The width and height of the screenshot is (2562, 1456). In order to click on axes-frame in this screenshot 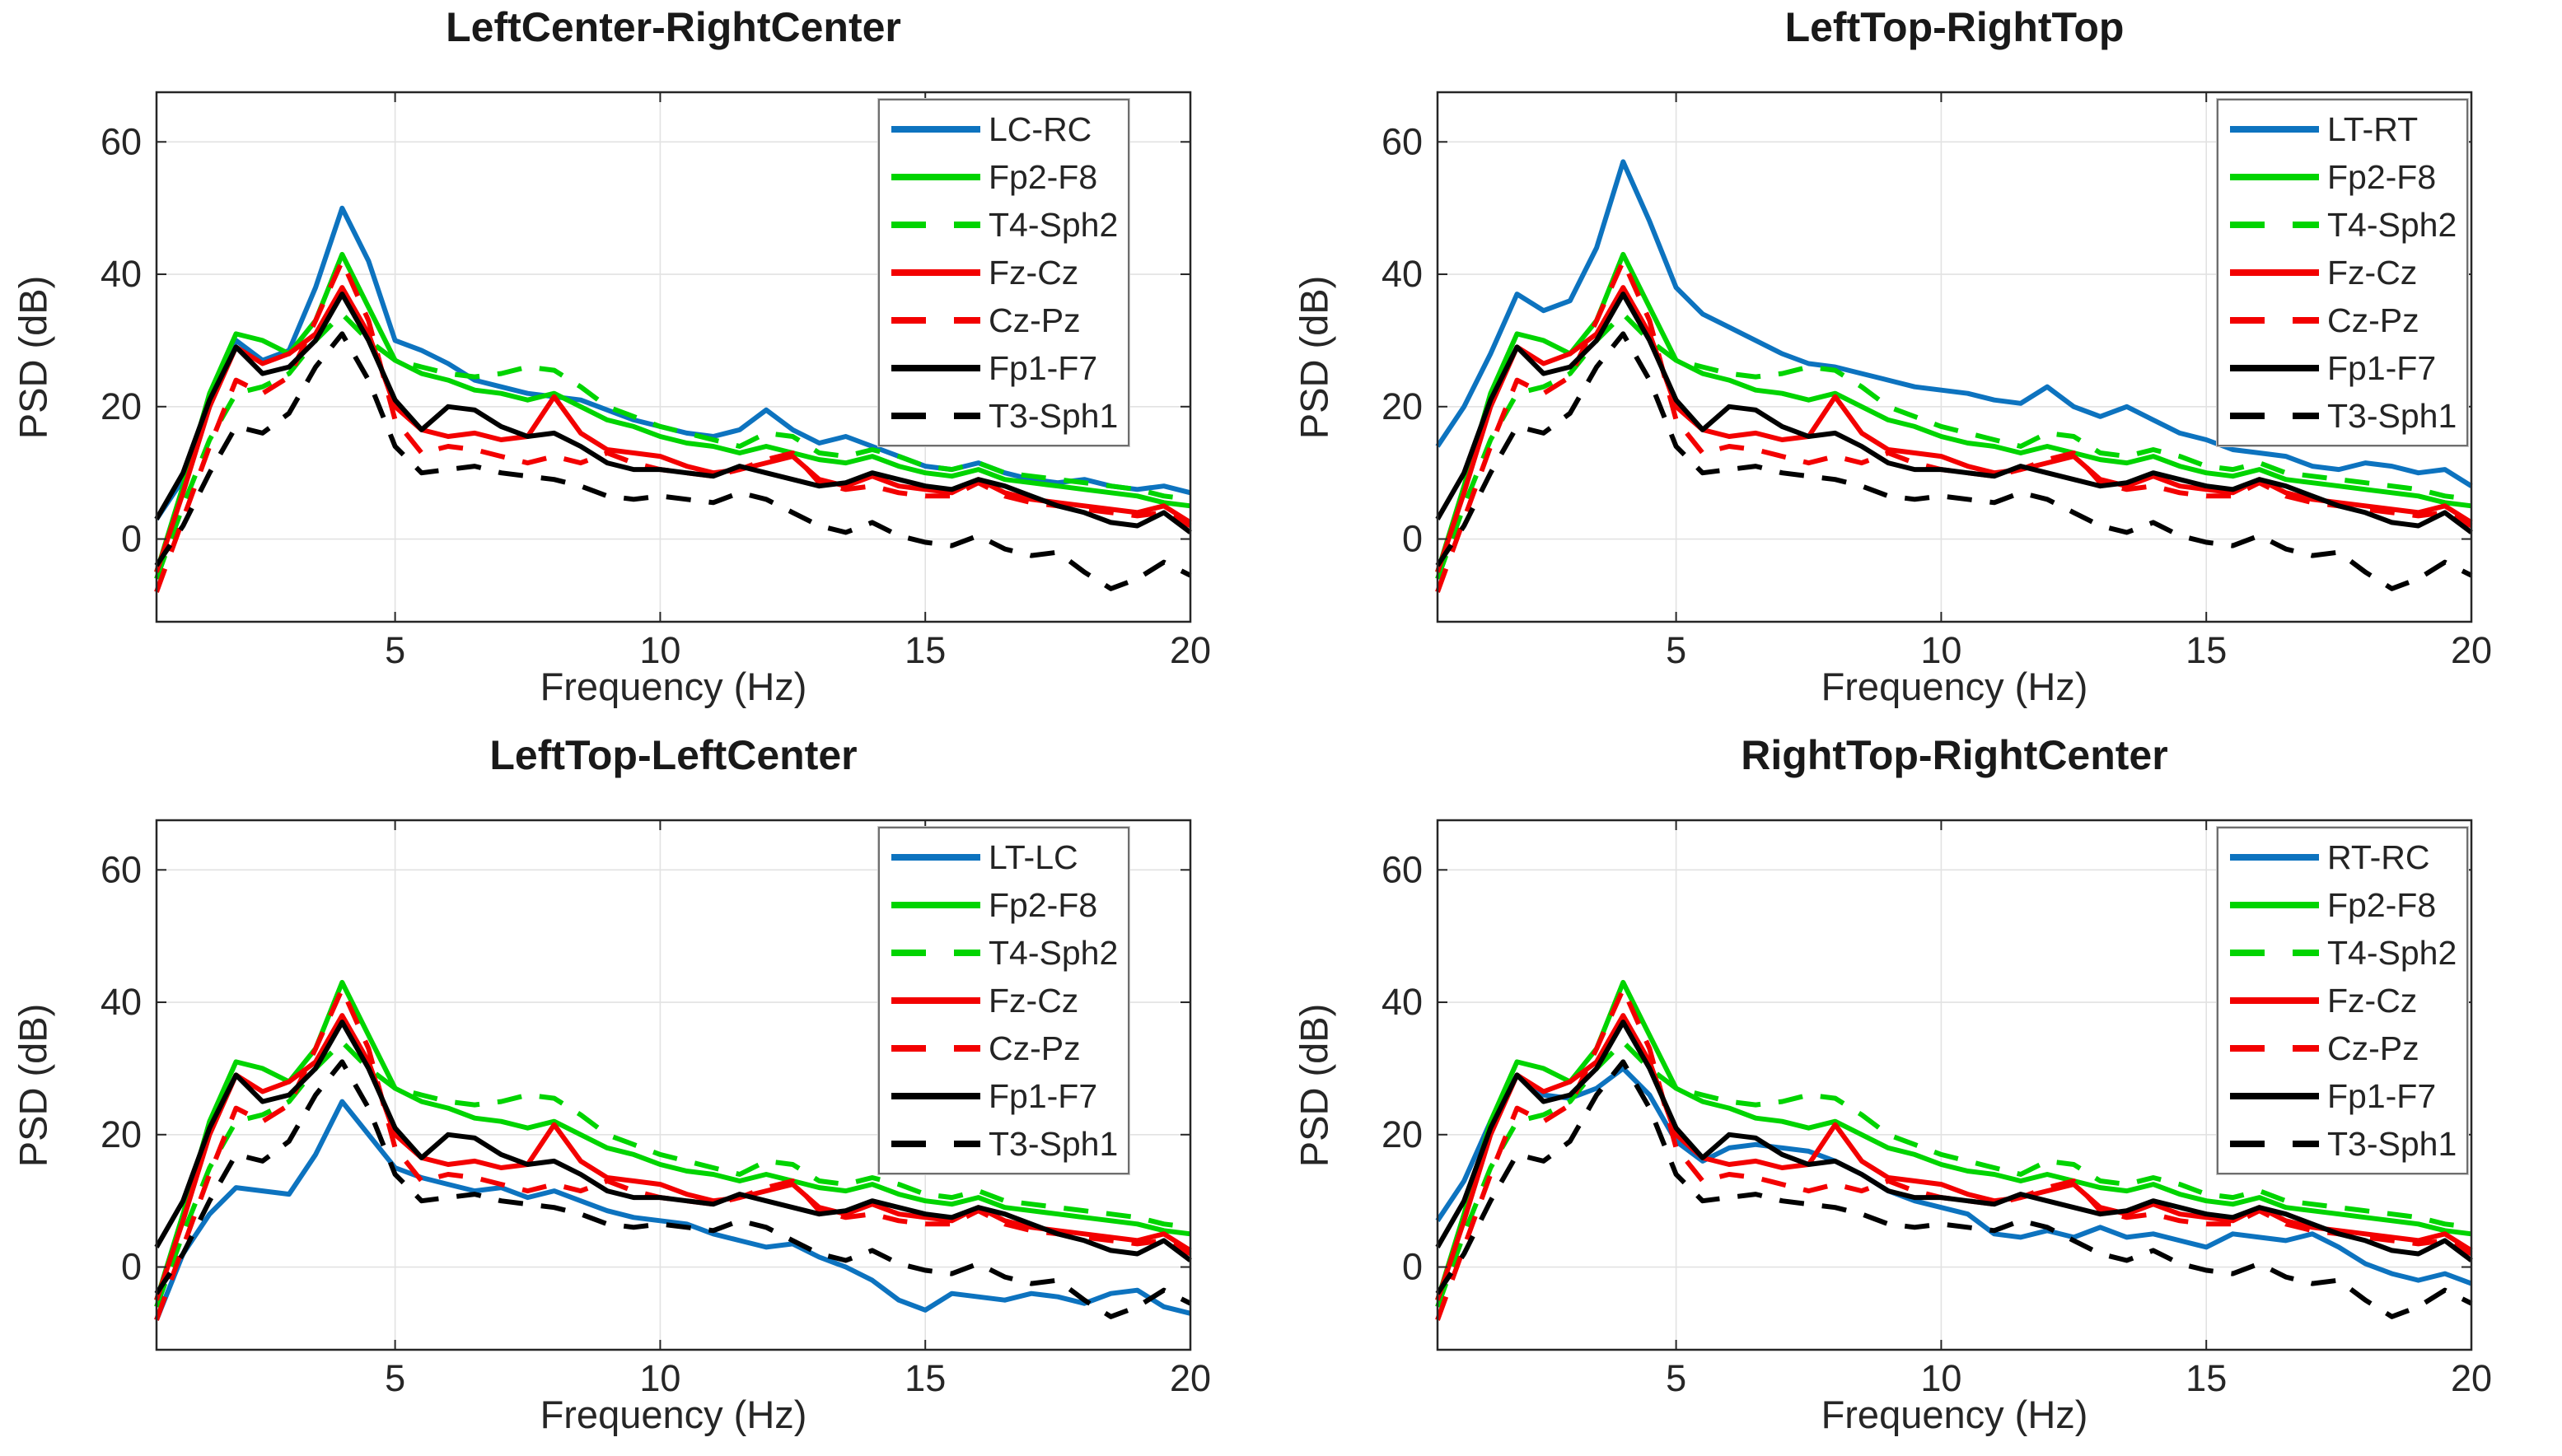, I will do `click(673, 357)`.